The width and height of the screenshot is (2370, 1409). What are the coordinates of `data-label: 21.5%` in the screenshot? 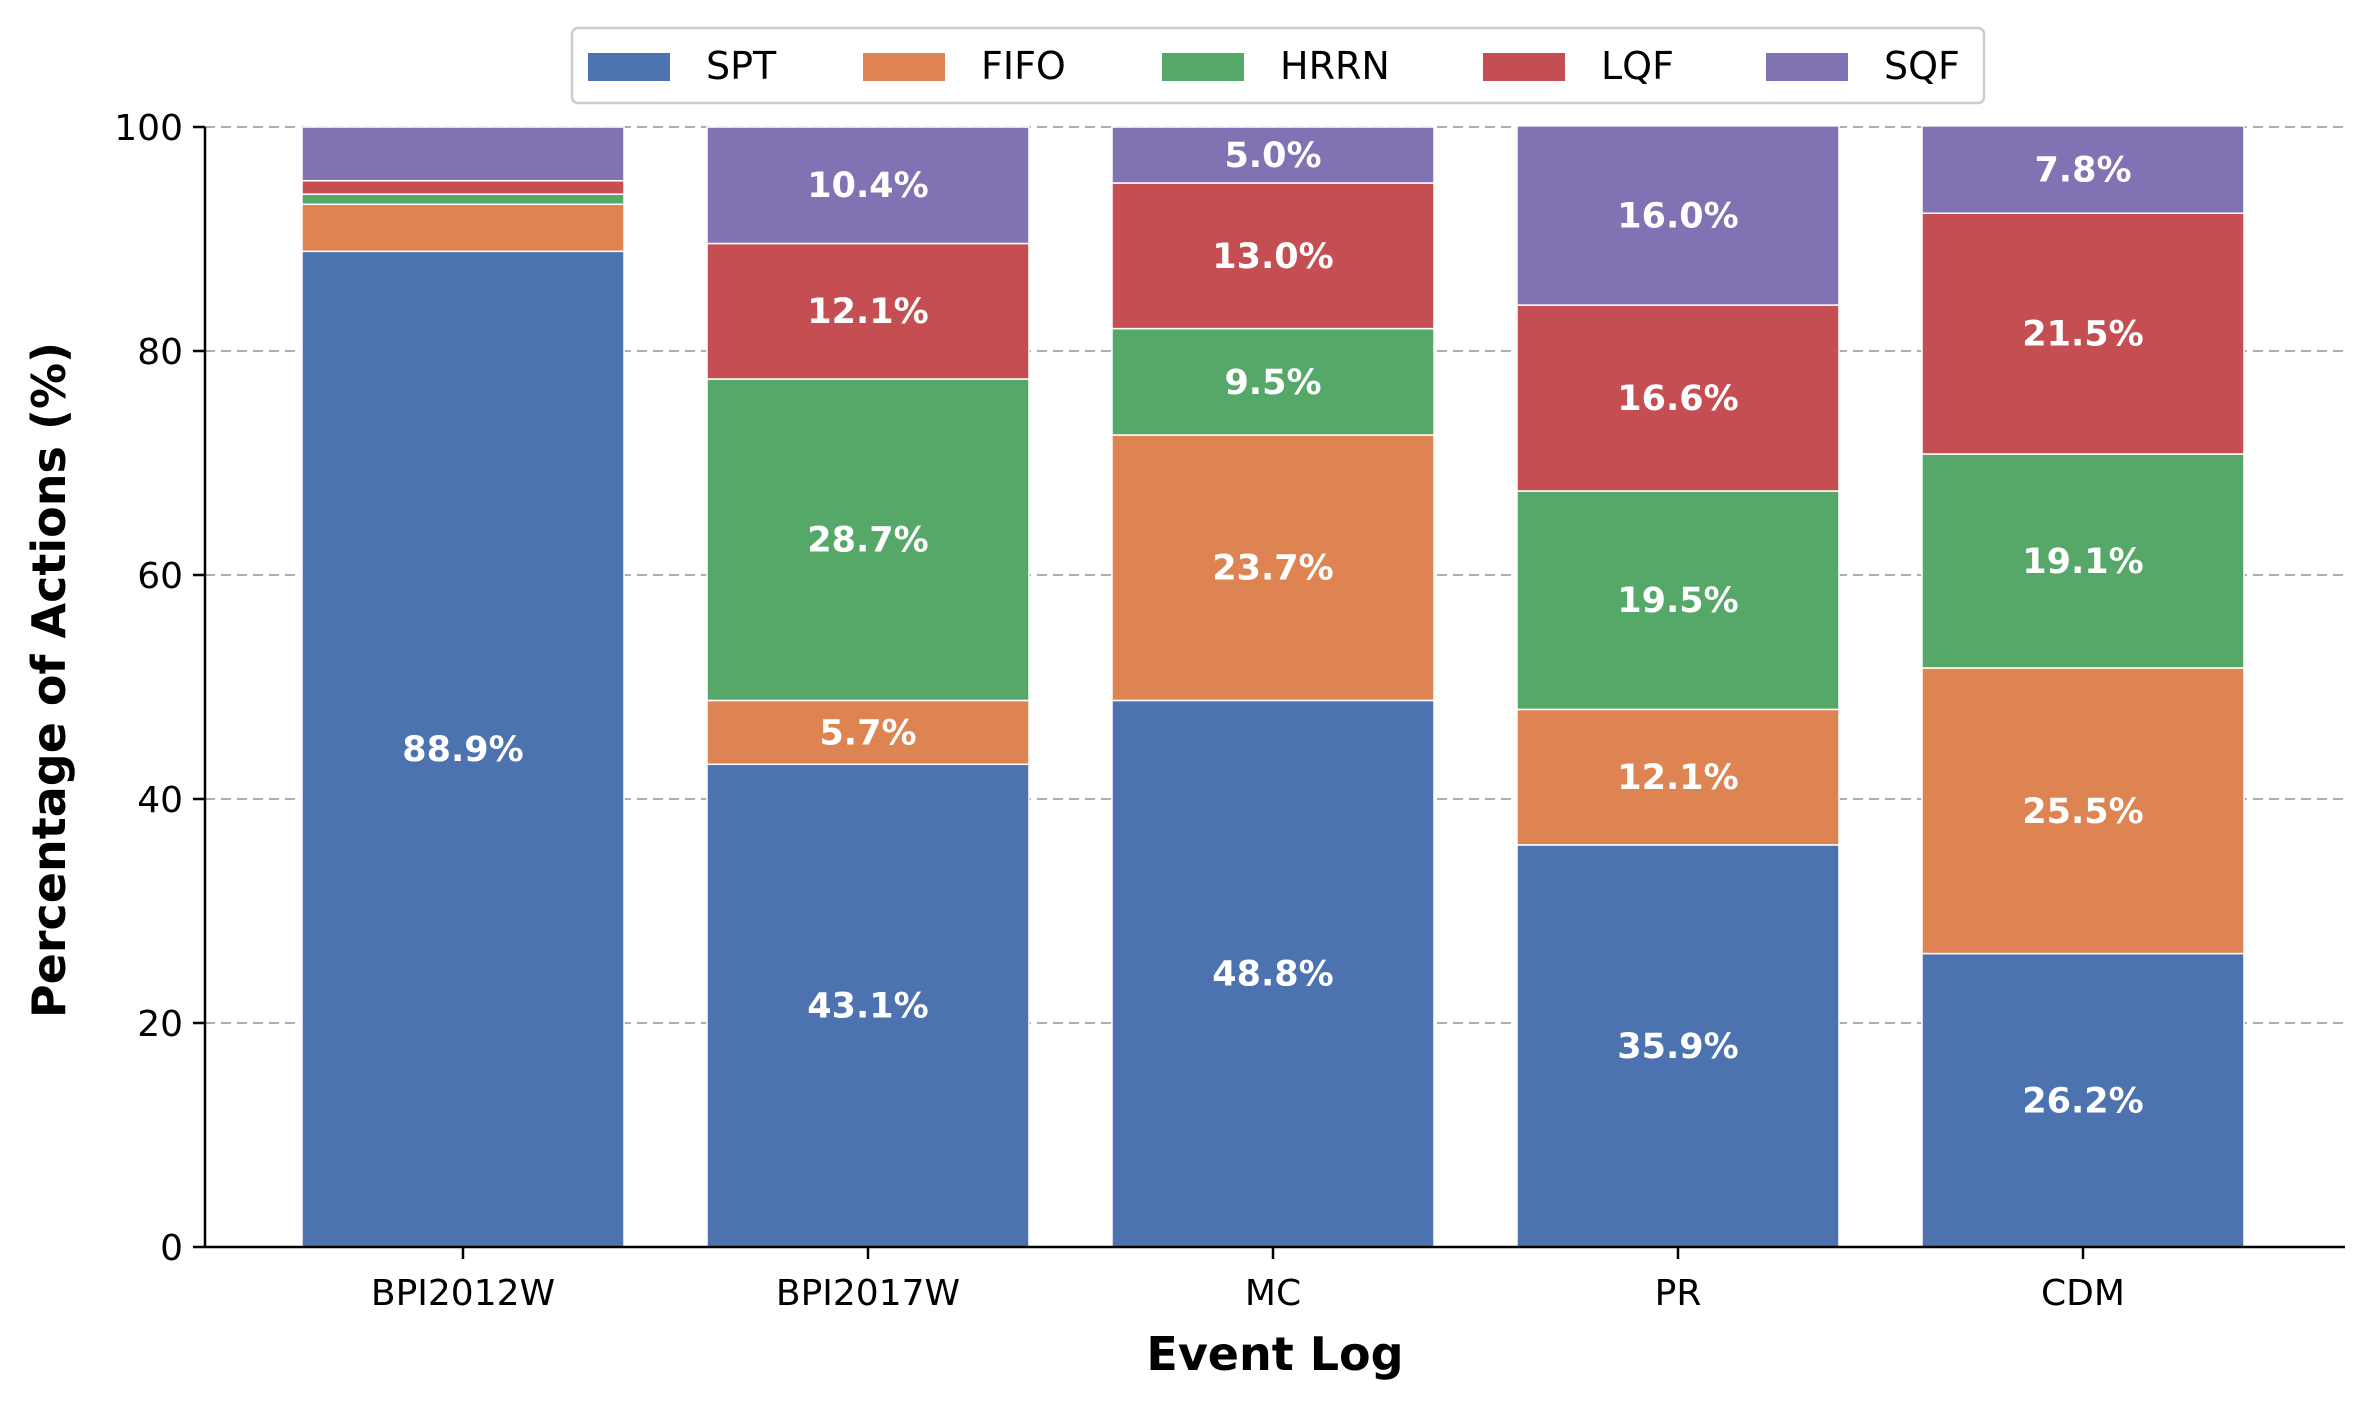 It's located at (2082, 335).